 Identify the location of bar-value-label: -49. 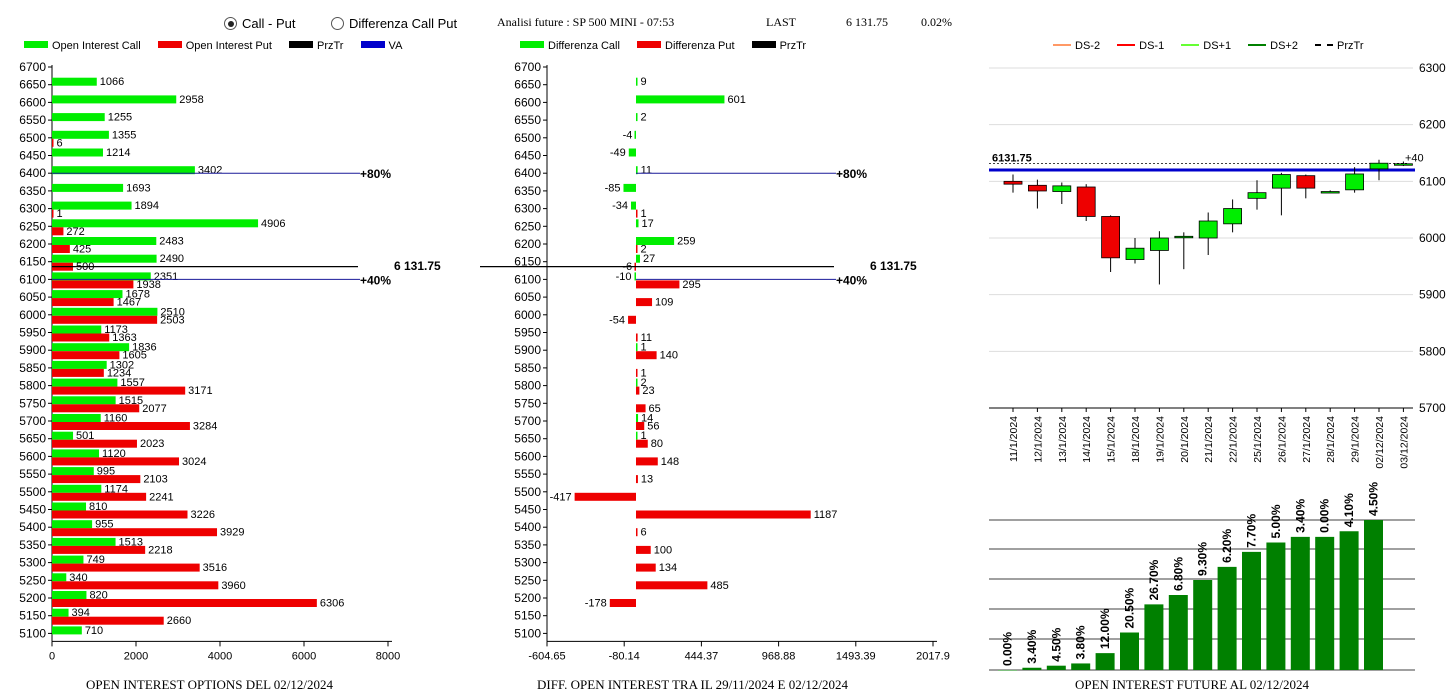
(618, 153).